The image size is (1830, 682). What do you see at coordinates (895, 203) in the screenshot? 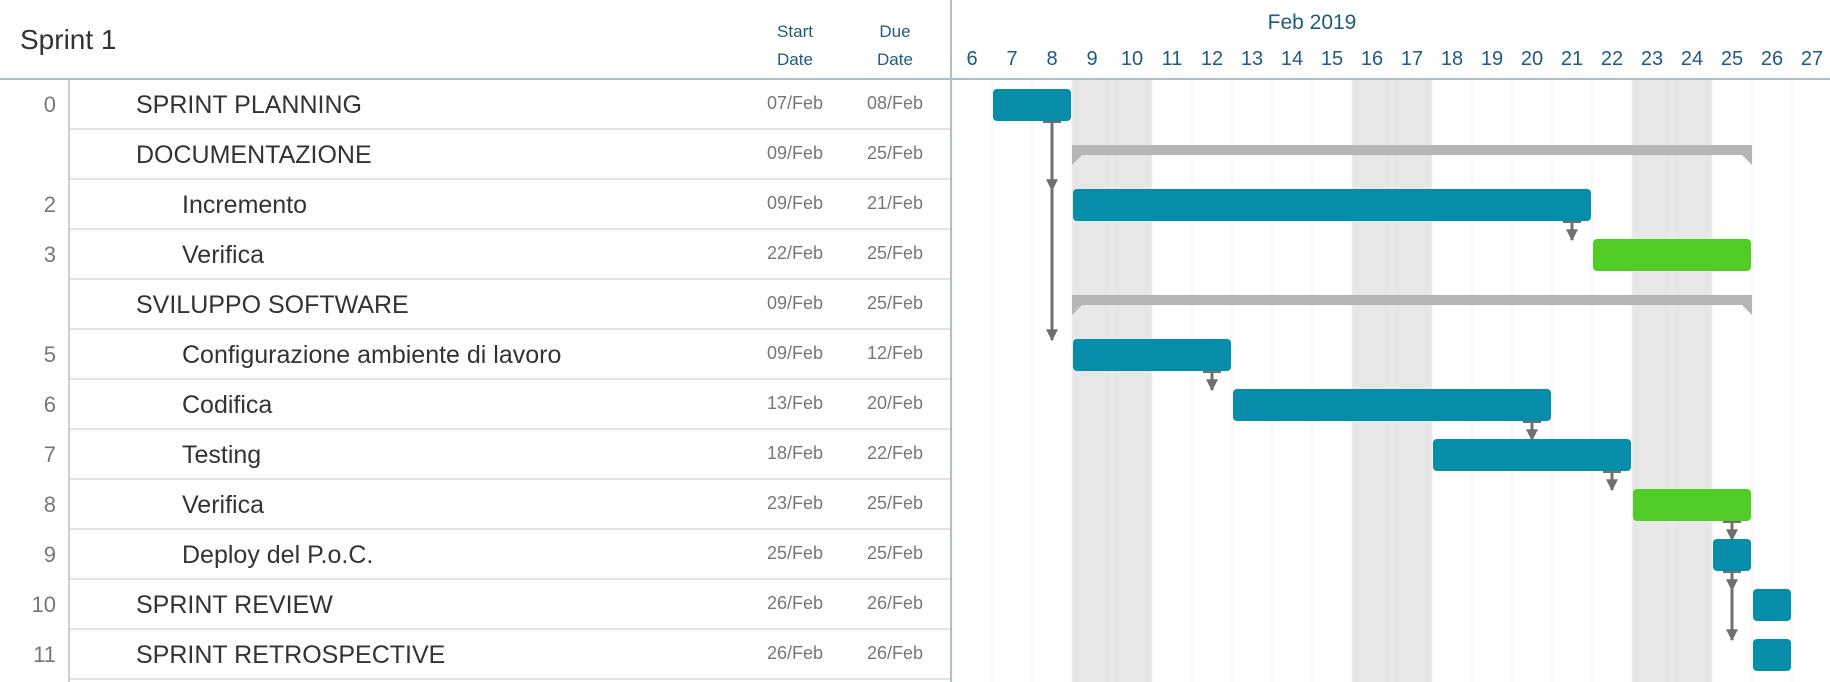
I see `task-due-date: 21/Feb` at bounding box center [895, 203].